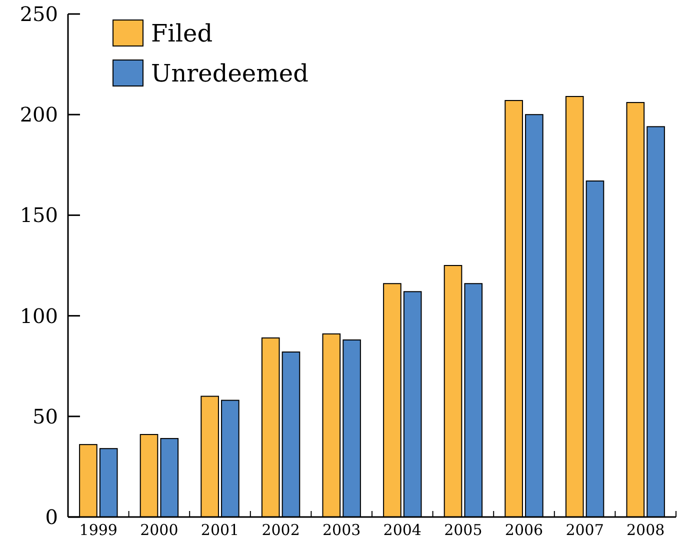  What do you see at coordinates (524, 530) in the screenshot?
I see `x-tick-label: 2006` at bounding box center [524, 530].